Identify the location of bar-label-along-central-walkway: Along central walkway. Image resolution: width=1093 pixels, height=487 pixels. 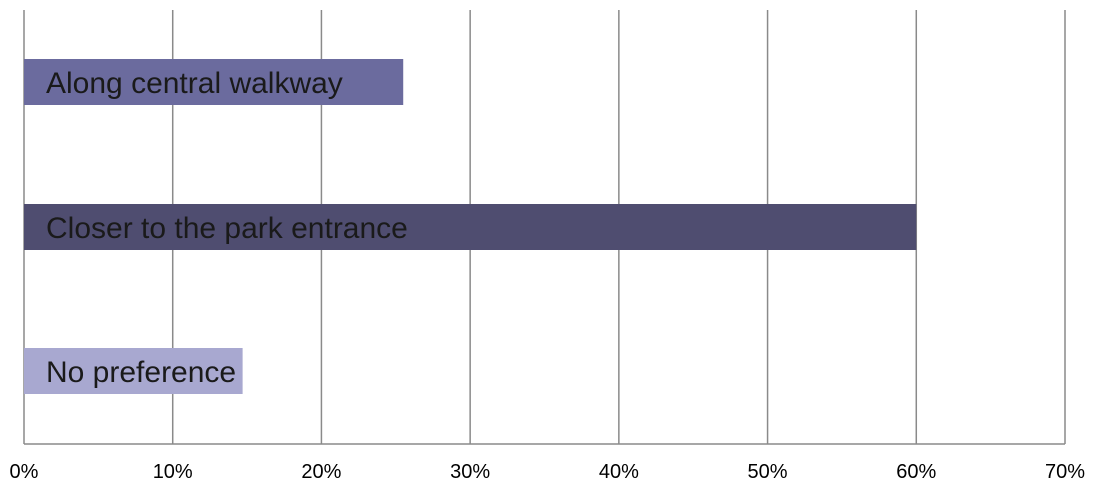
(194, 83).